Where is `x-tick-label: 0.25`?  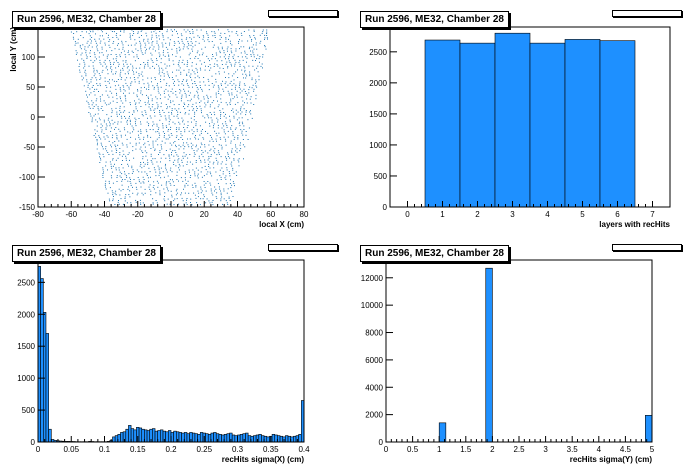
x-tick-label: 0.25 is located at coordinates (204, 449).